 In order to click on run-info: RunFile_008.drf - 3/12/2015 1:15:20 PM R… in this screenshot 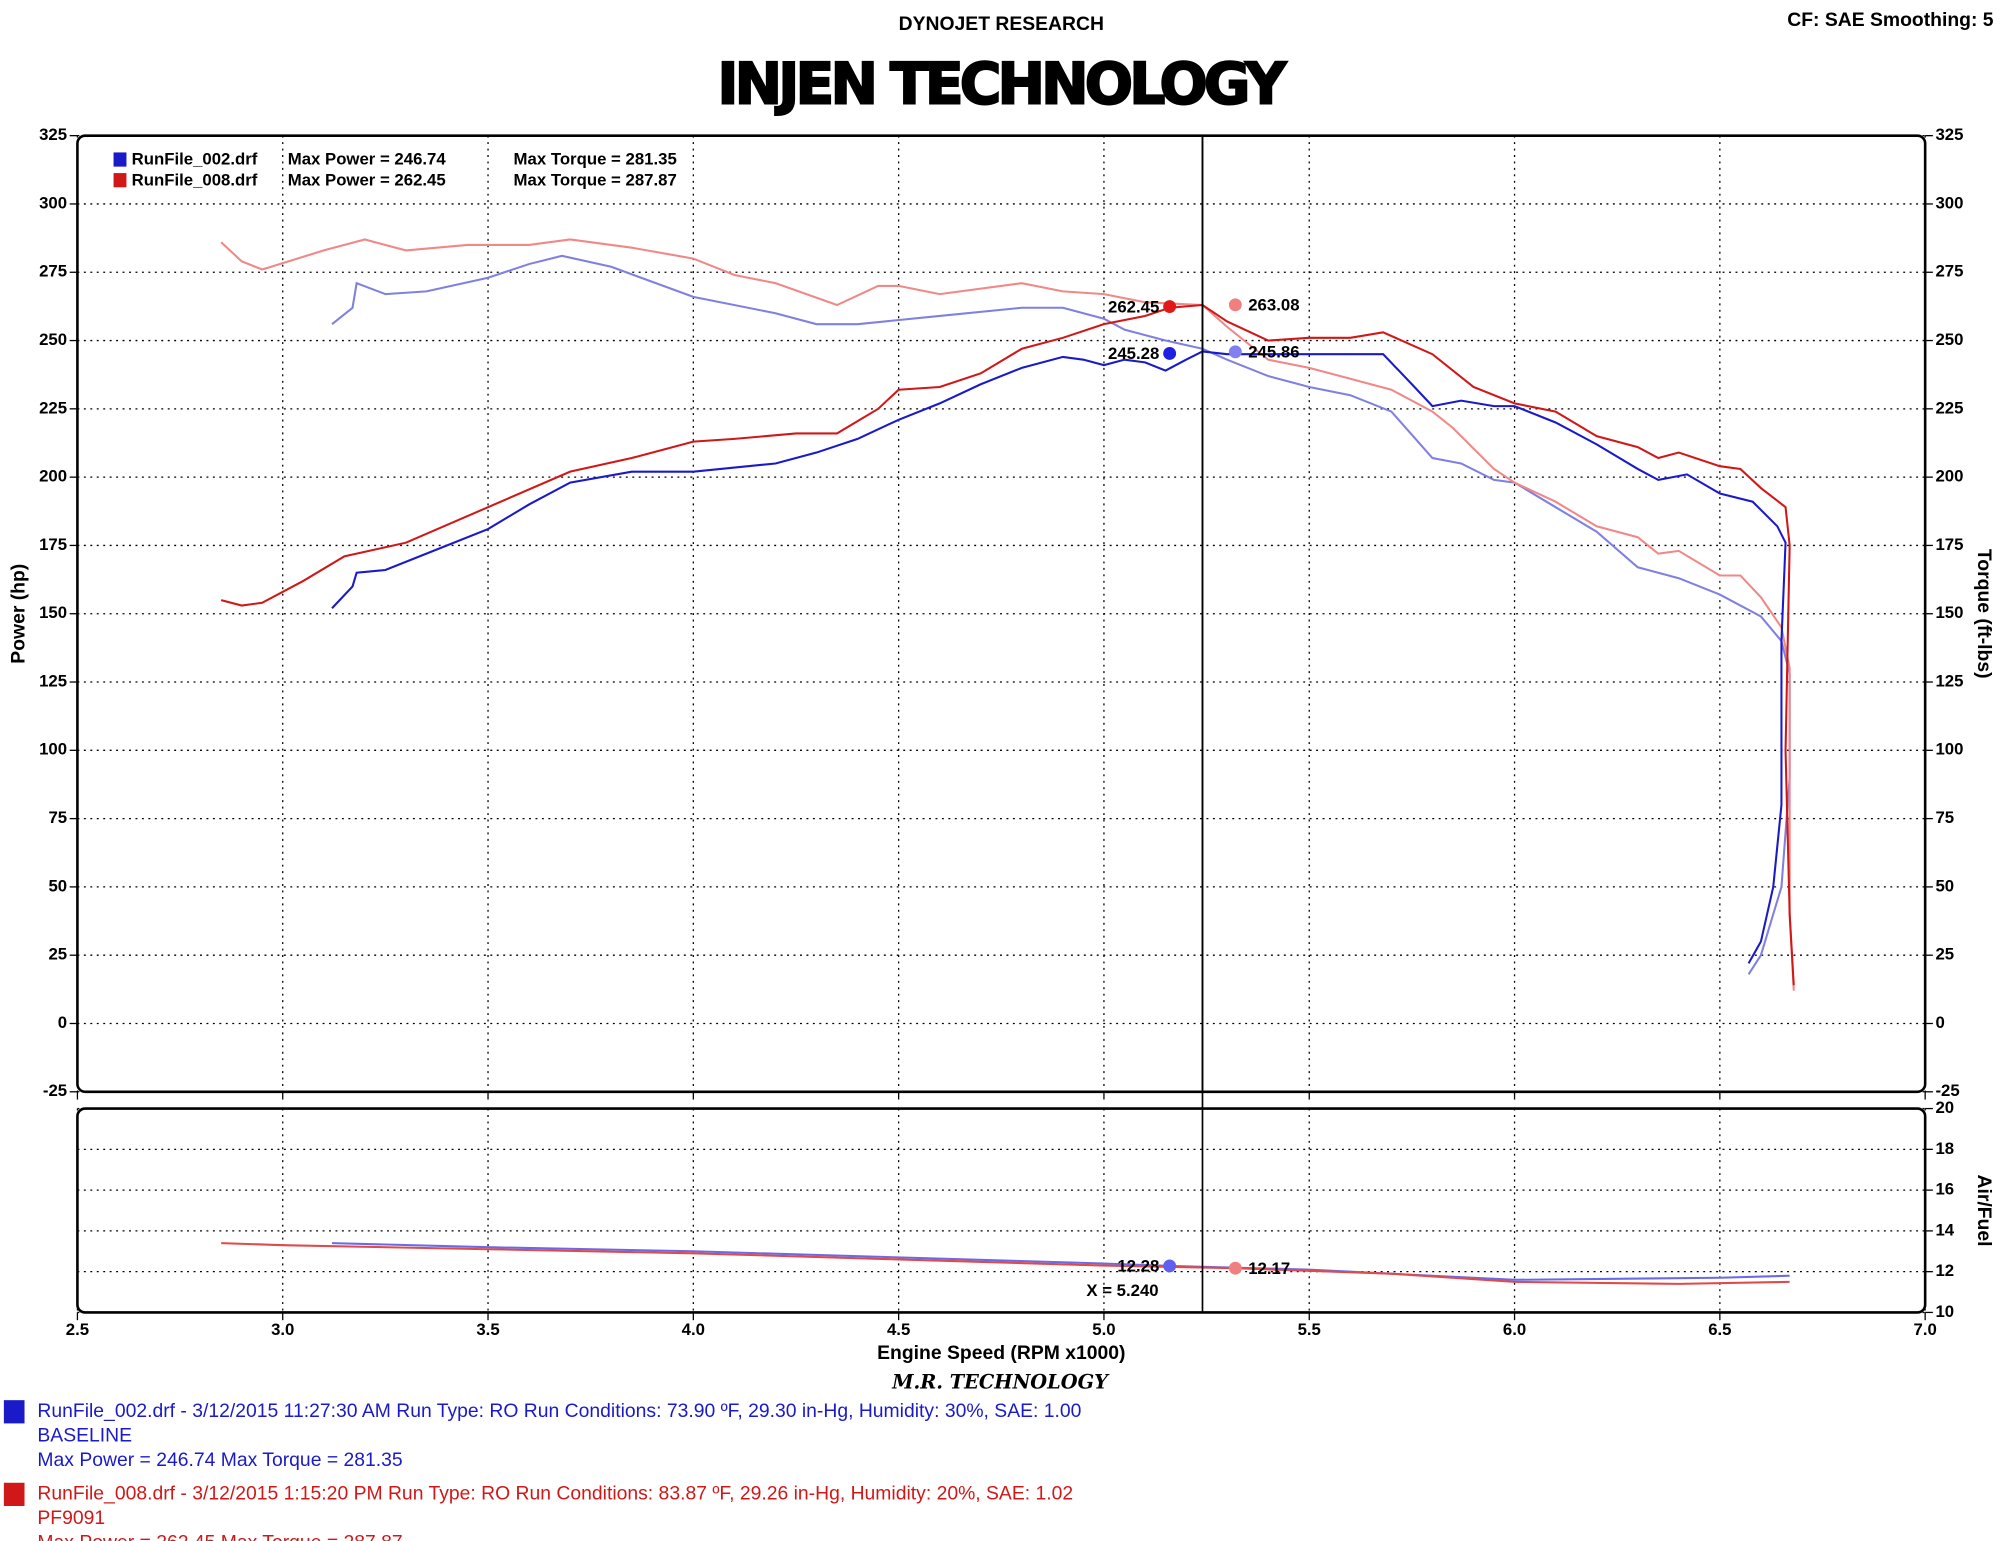, I will do `click(555, 1493)`.